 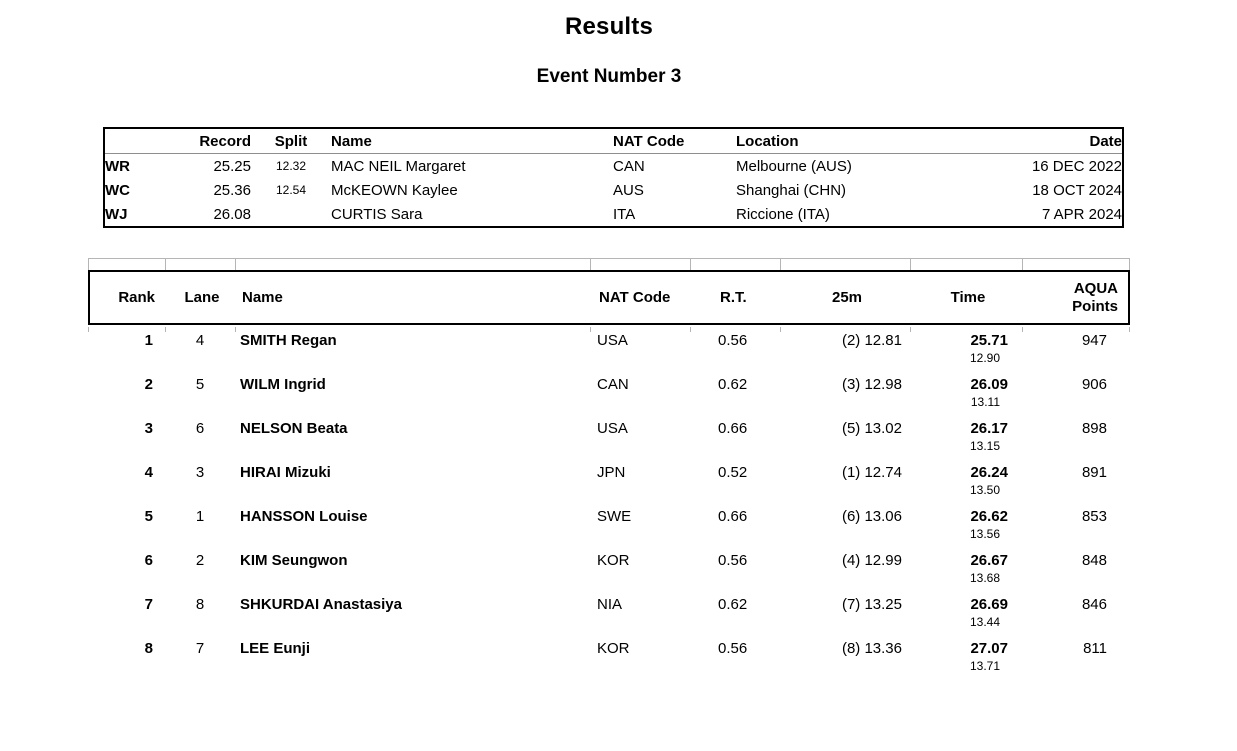 I want to click on reaction-time-cell: 0.52, so click(x=733, y=472).